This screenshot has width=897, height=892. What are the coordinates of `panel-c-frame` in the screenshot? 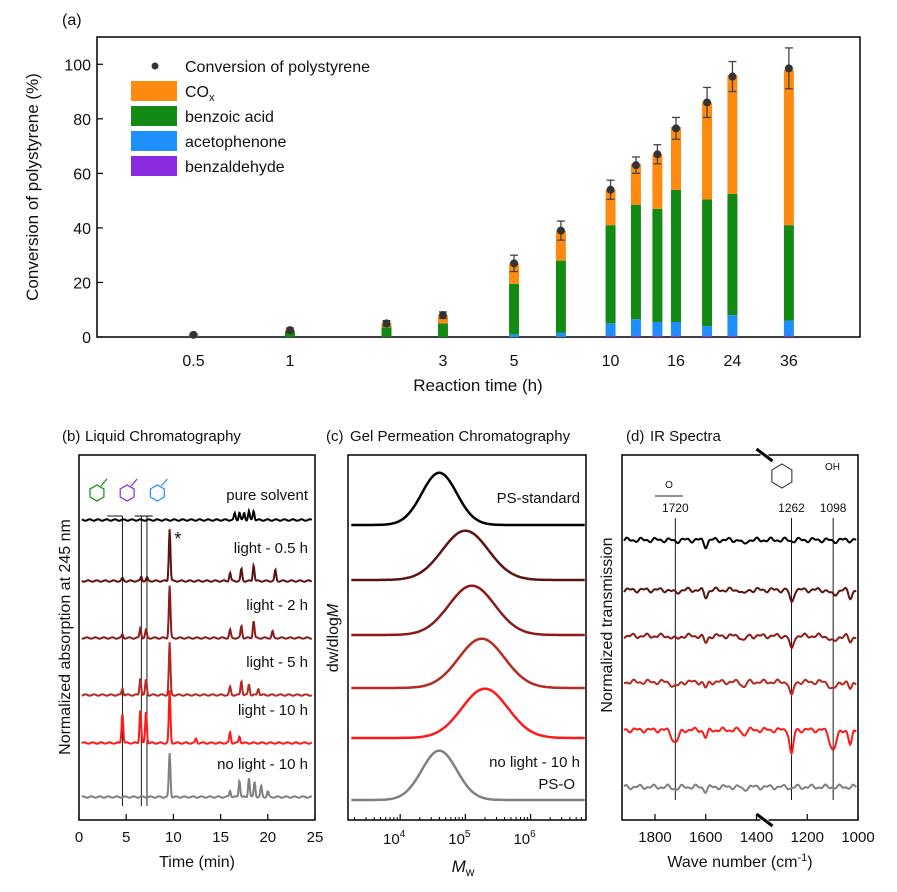 It's located at (467, 637).